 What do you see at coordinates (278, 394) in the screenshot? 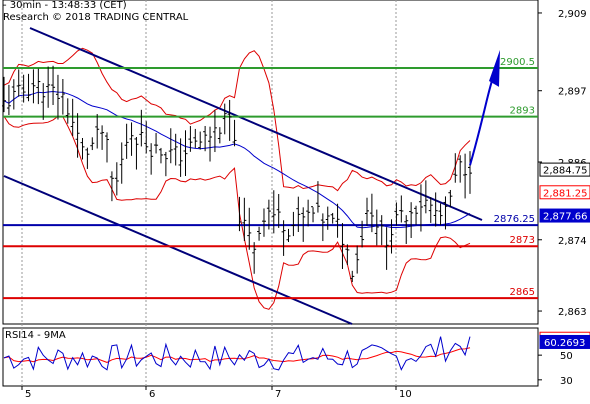
I see `x-tick-label: 7` at bounding box center [278, 394].